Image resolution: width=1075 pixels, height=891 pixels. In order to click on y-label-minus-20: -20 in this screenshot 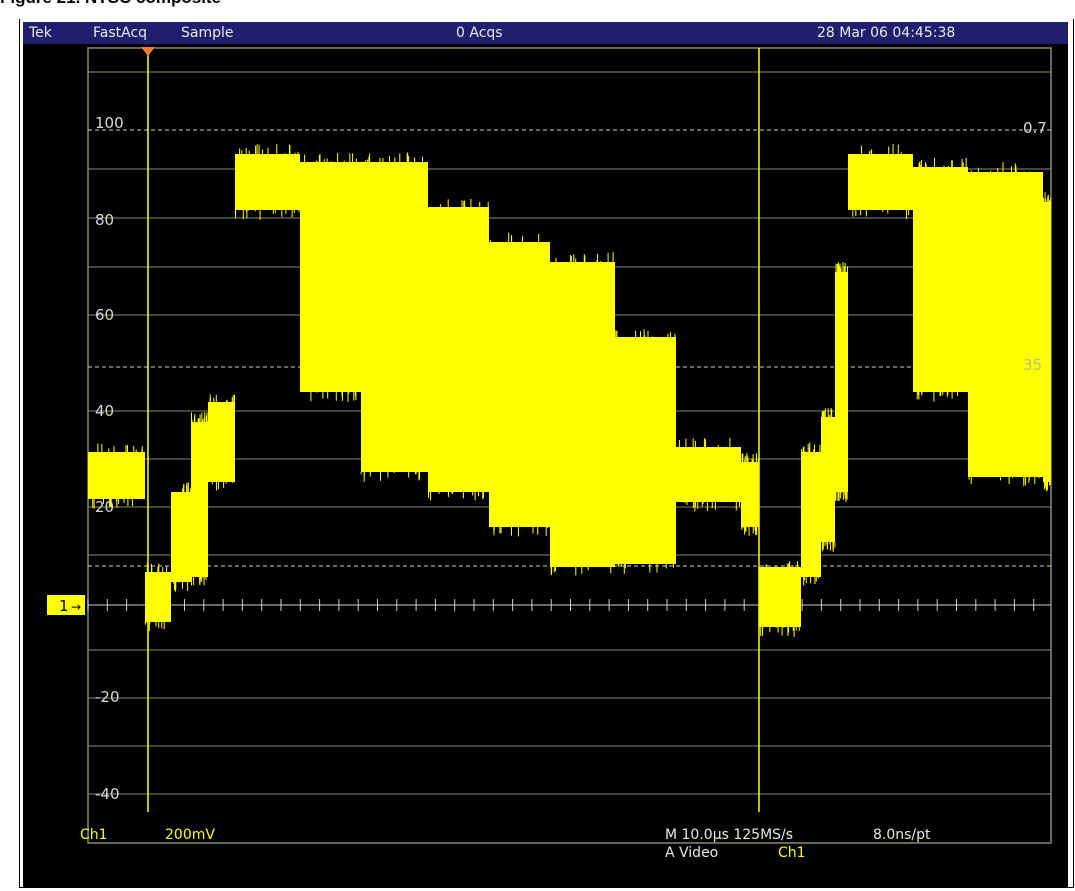, I will do `click(107, 697)`.